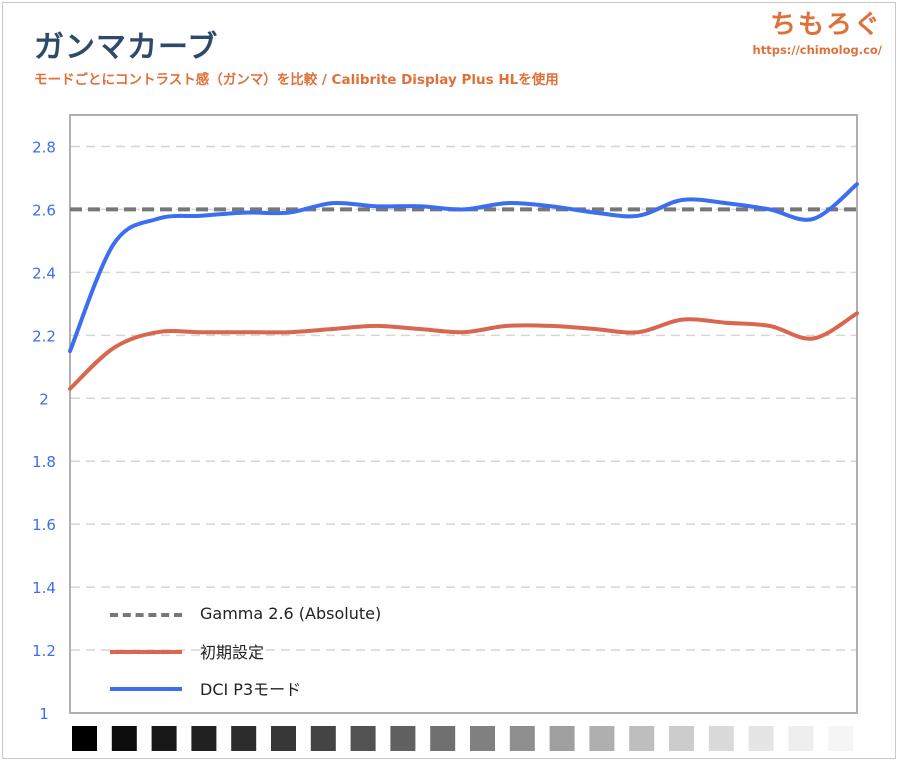 The image size is (900, 763). I want to click on site-logo: ちもろぐ https://chimolog.co/, so click(817, 30).